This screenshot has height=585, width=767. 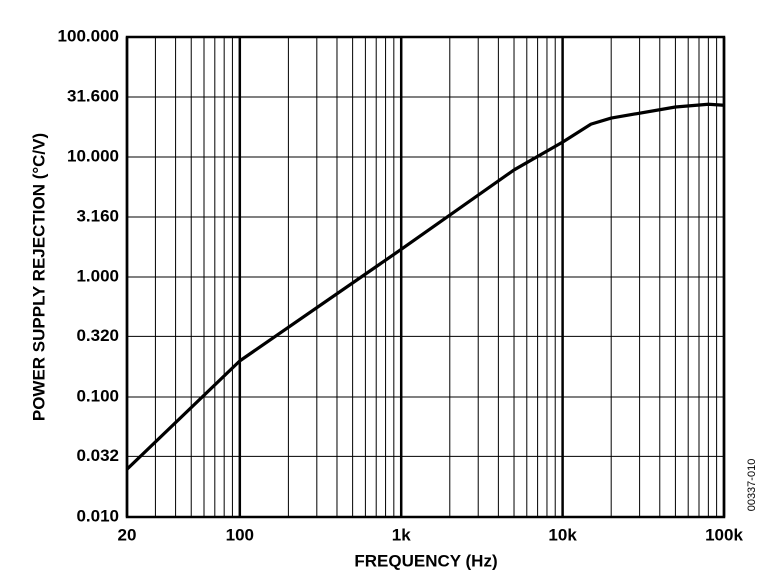 I want to click on figure-code: 00337-010, so click(x=752, y=485).